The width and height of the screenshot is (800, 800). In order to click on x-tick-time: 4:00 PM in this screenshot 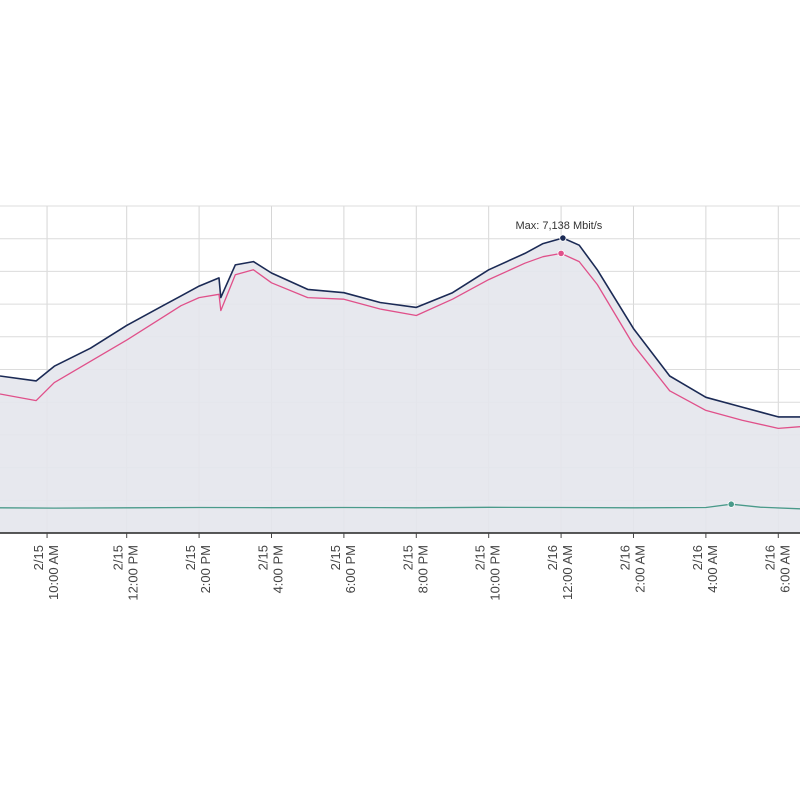, I will do `click(277, 569)`.